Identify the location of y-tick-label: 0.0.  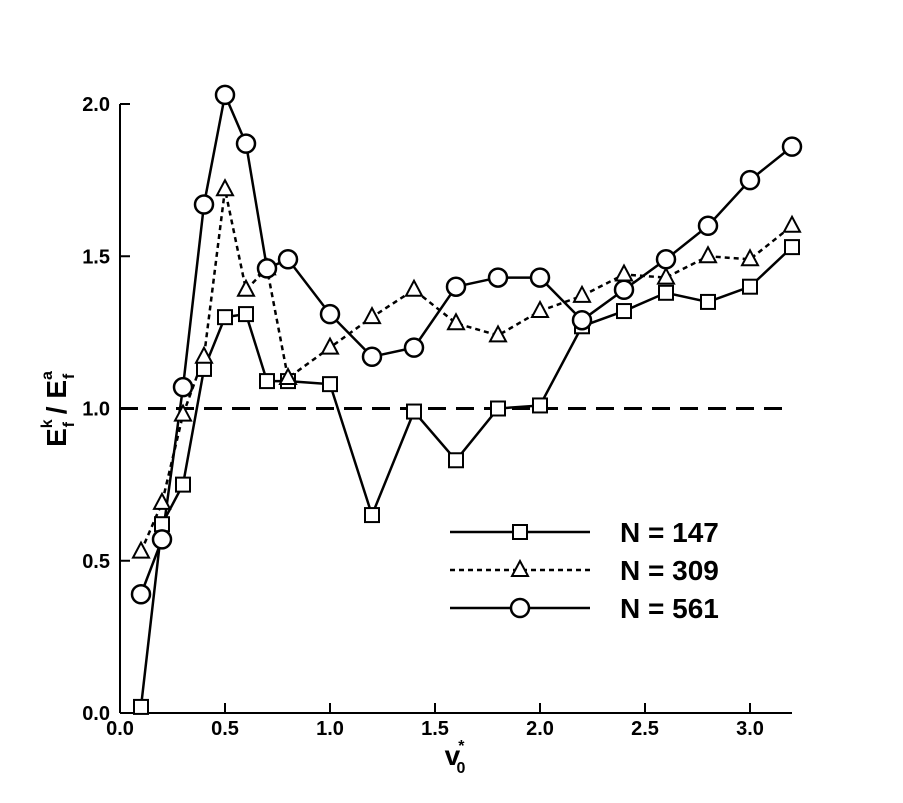
(96, 714).